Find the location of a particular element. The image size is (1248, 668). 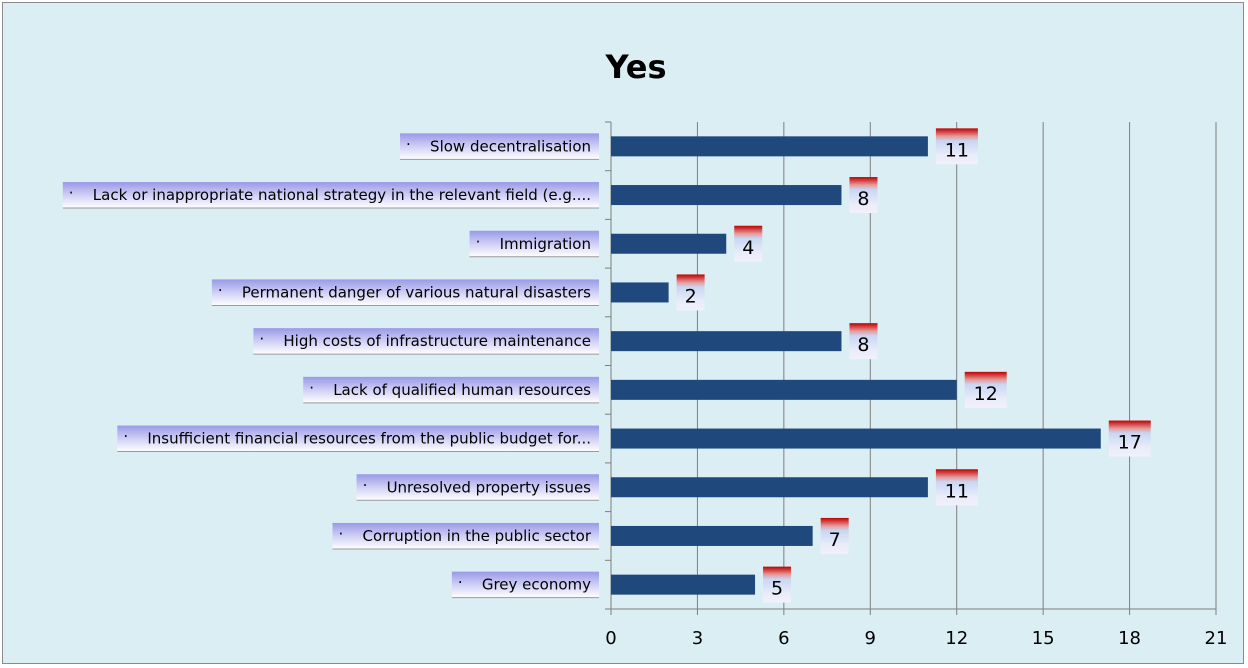

x-tick-label: 18 is located at coordinates (1129, 638).